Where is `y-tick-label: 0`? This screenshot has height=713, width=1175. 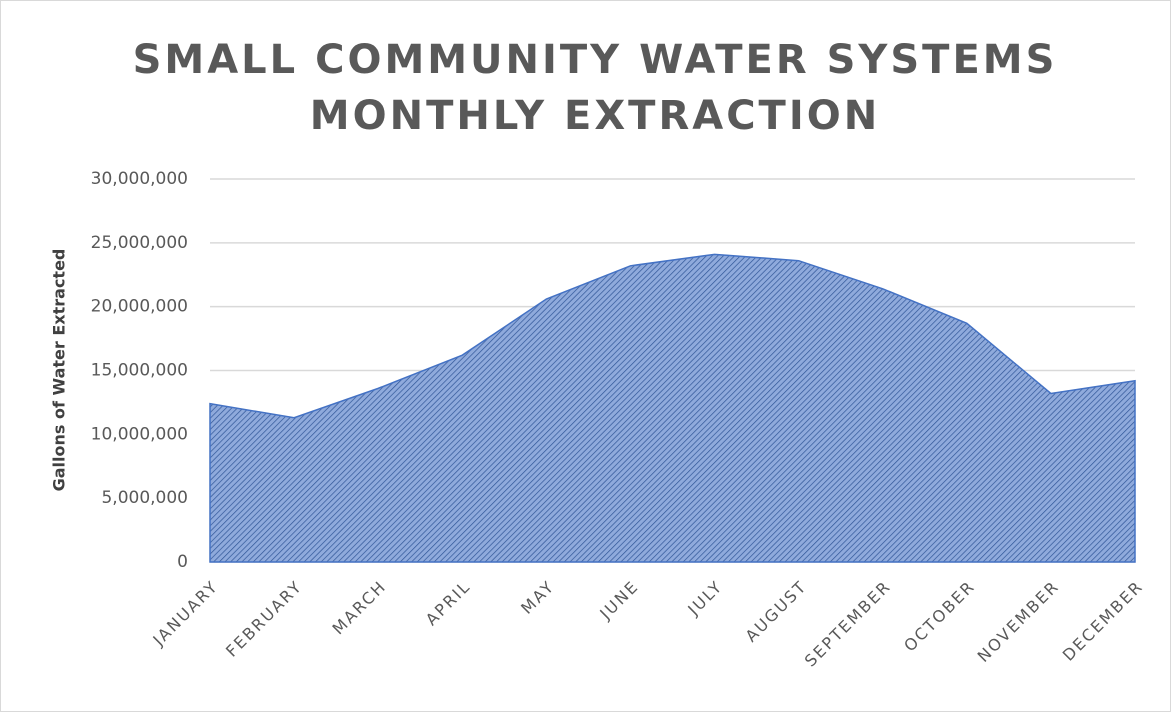
y-tick-label: 0 is located at coordinates (182, 562).